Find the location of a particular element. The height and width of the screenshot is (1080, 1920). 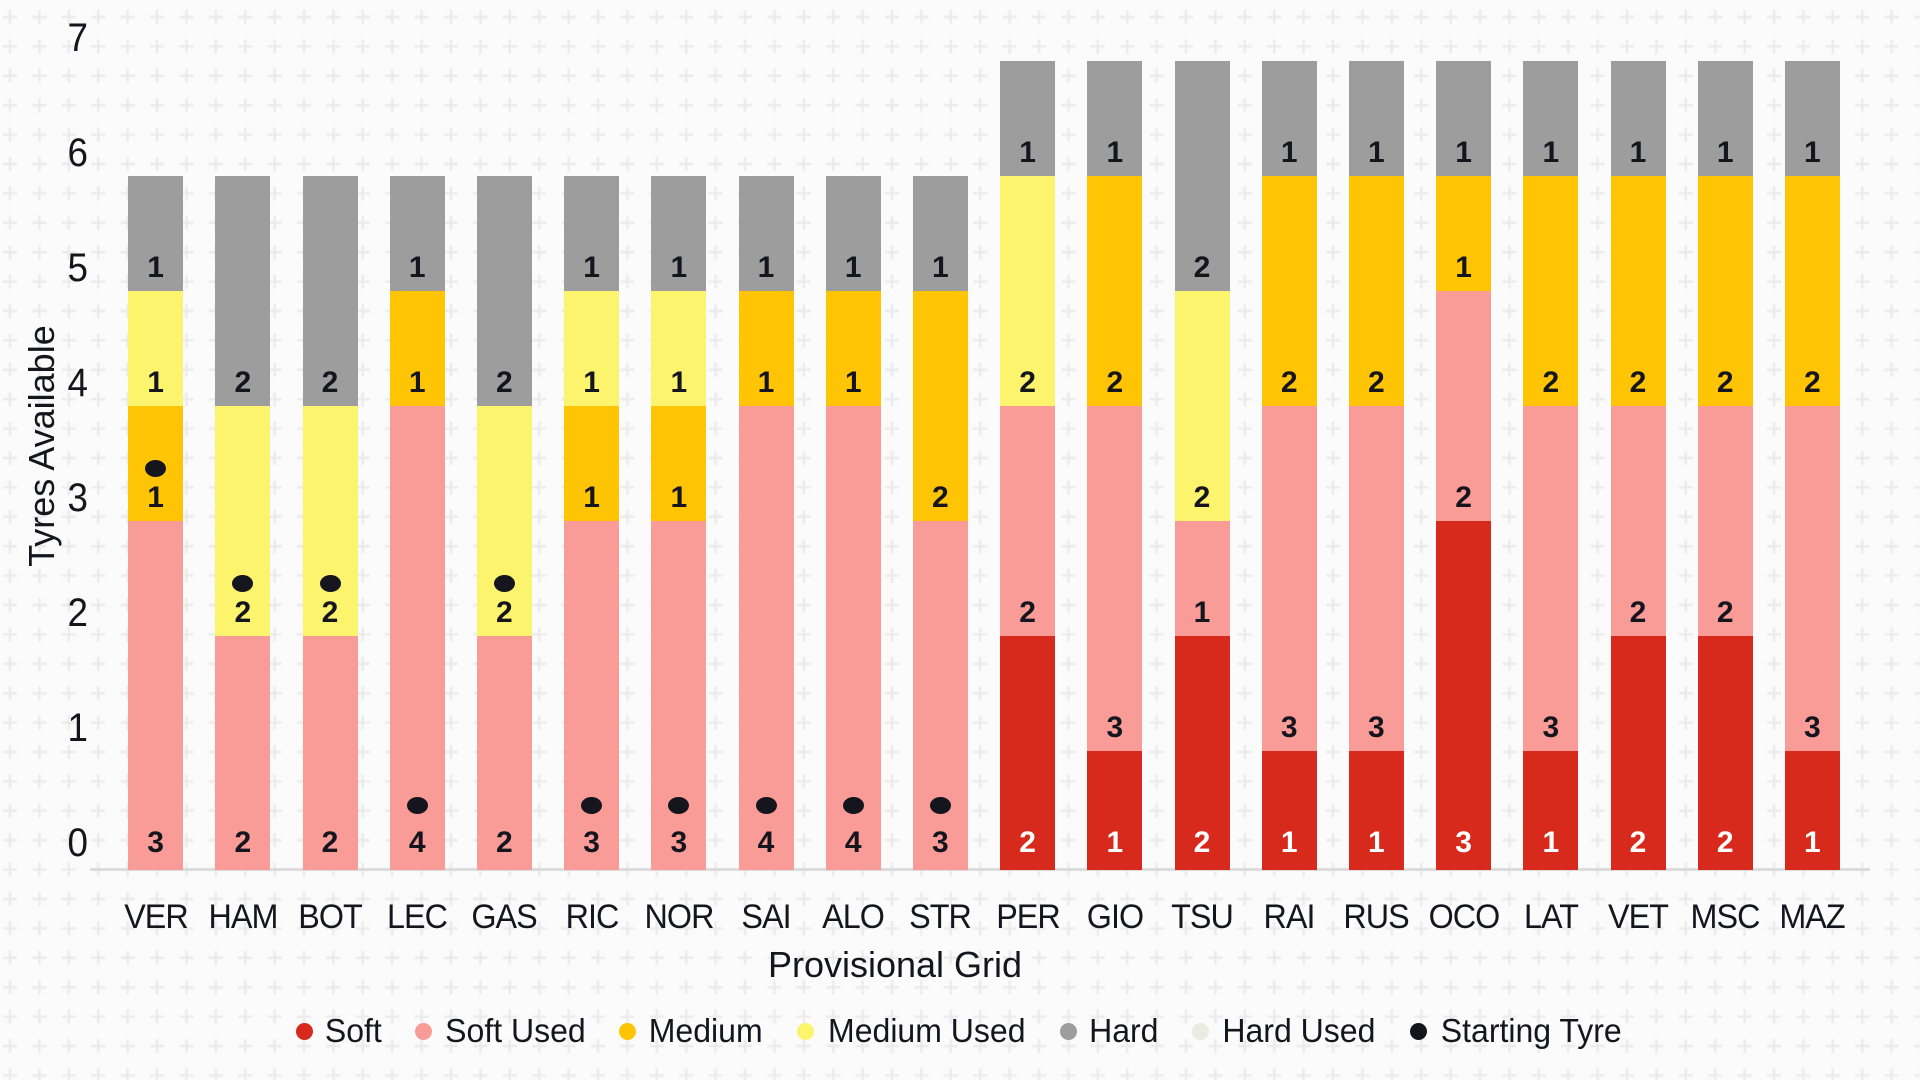

x-axis-line is located at coordinates (980, 869).